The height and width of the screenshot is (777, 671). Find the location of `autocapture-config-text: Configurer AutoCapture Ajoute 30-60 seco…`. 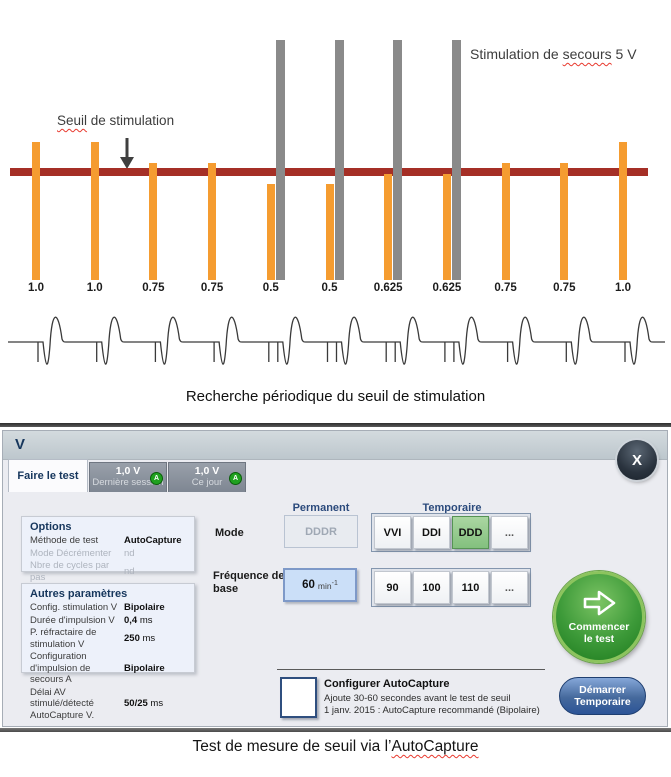

autocapture-config-text: Configurer AutoCapture Ajoute 30-60 seco… is located at coordinates (439, 697).